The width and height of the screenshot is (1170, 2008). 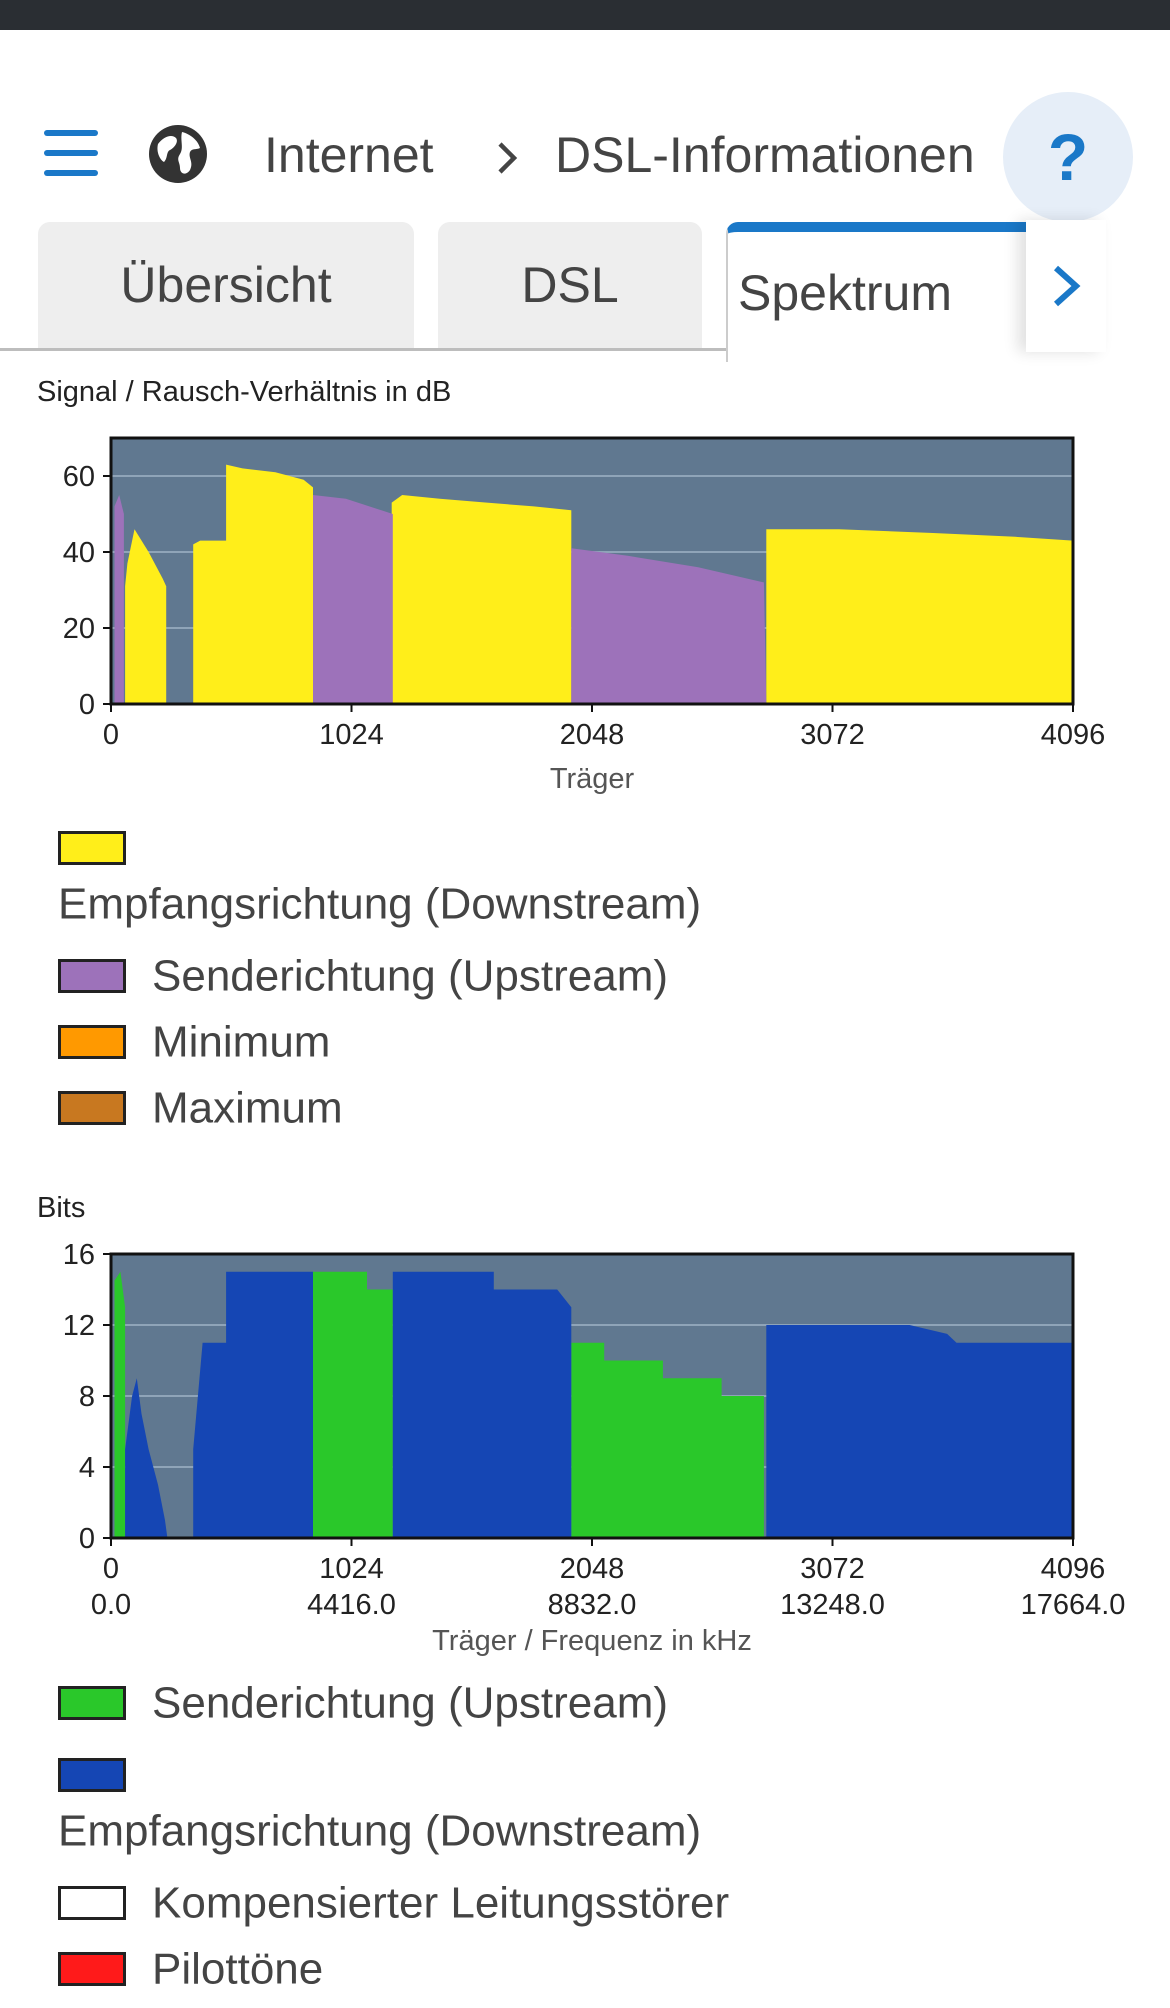 What do you see at coordinates (364, 349) in the screenshot?
I see `tab-divider` at bounding box center [364, 349].